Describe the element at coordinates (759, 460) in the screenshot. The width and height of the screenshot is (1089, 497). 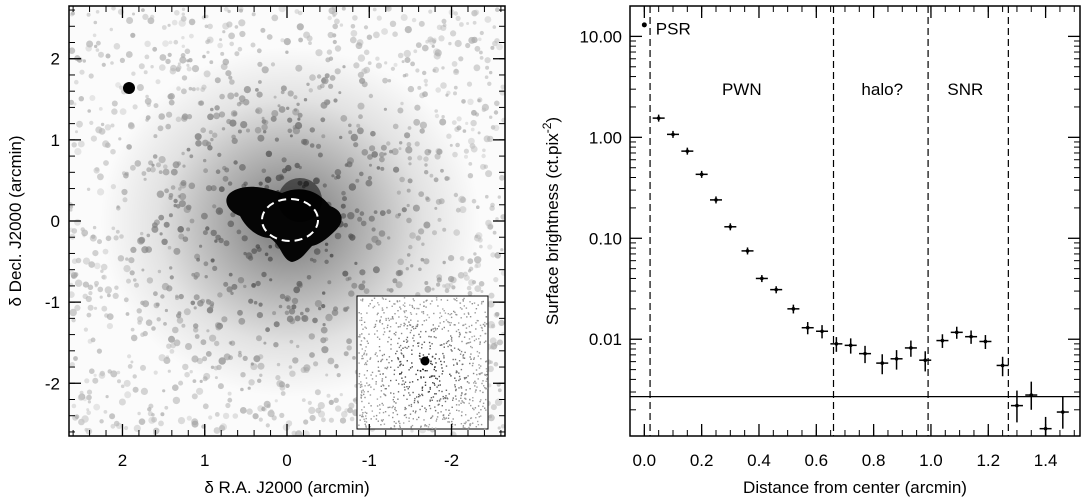
I see `x-tick-label: 0.4` at that location.